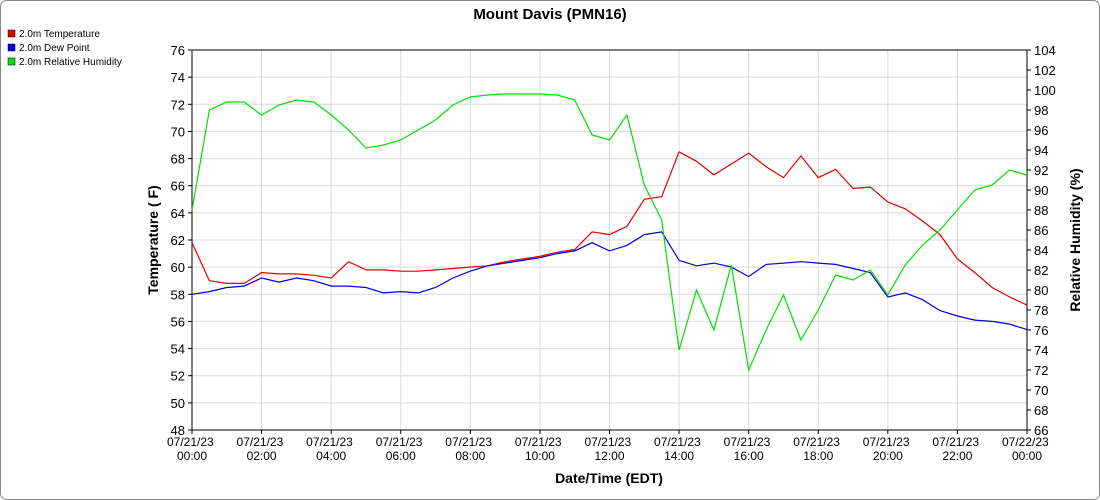 The image size is (1100, 500). Describe the element at coordinates (470, 449) in the screenshot. I see `x-tick-label: 07/21/23 08:00` at that location.